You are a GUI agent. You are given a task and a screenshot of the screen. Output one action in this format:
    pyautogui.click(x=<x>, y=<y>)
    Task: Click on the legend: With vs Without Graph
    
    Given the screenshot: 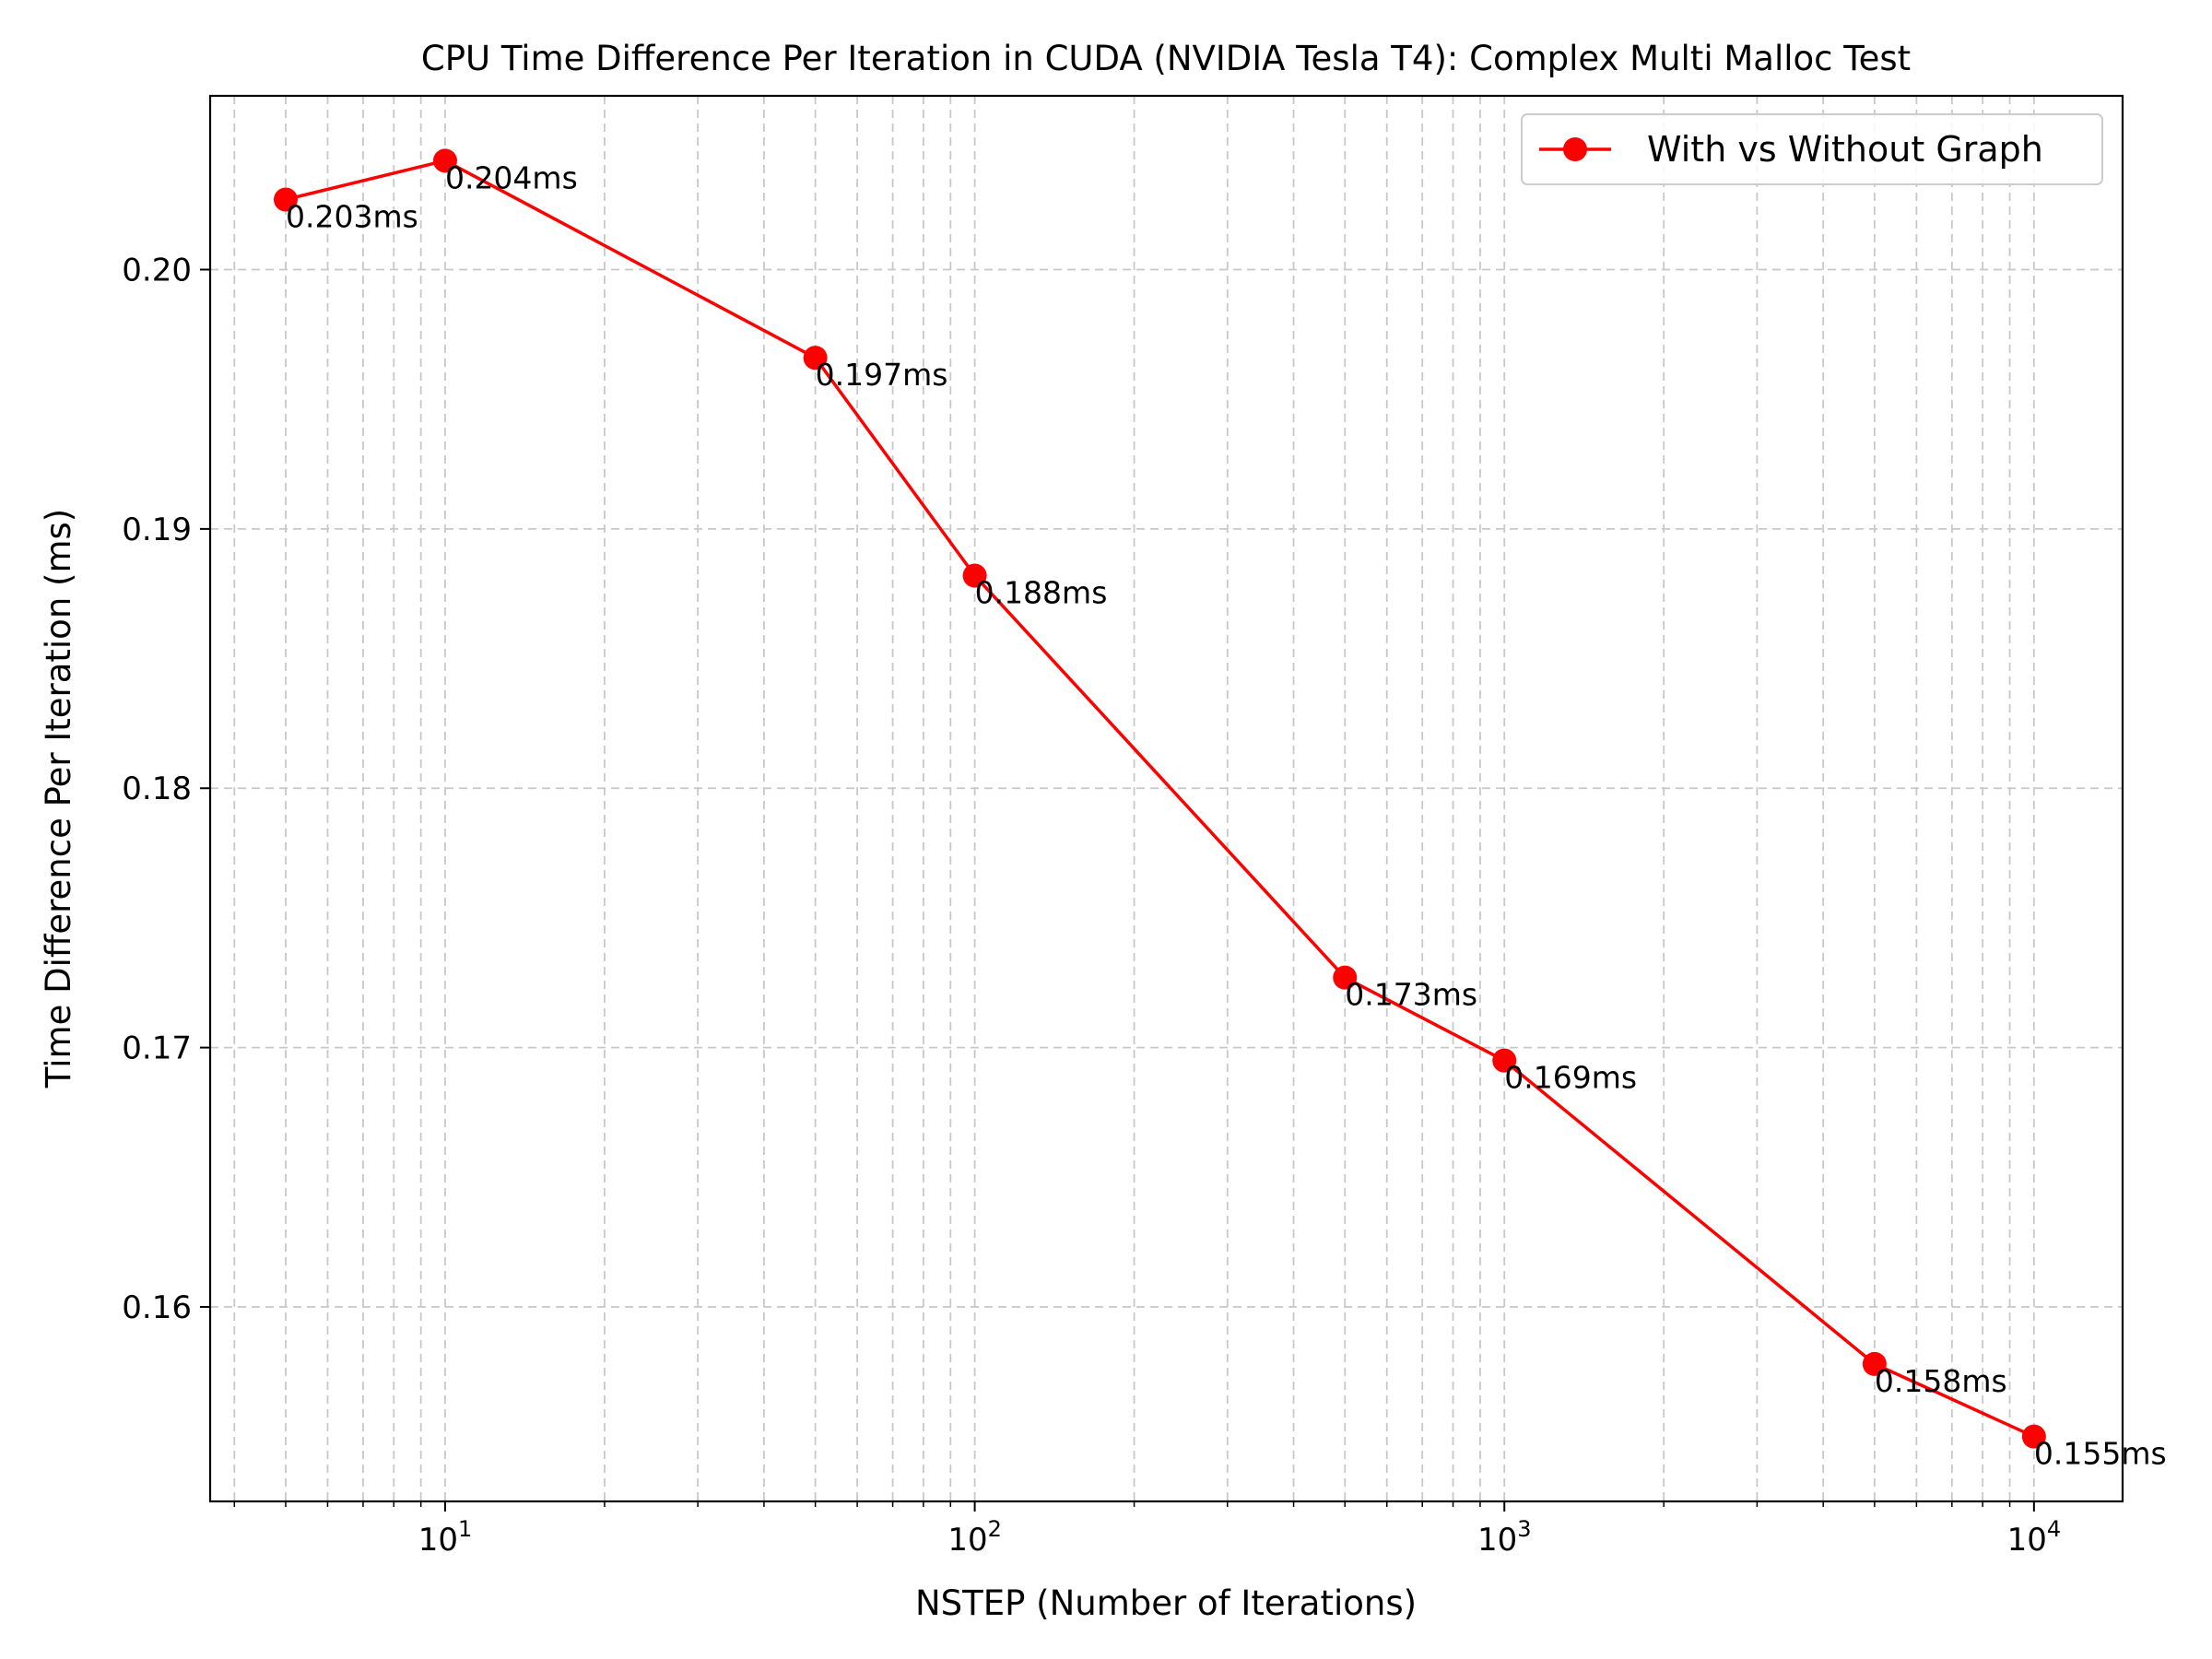 What is the action you would take?
    pyautogui.click(x=1812, y=149)
    